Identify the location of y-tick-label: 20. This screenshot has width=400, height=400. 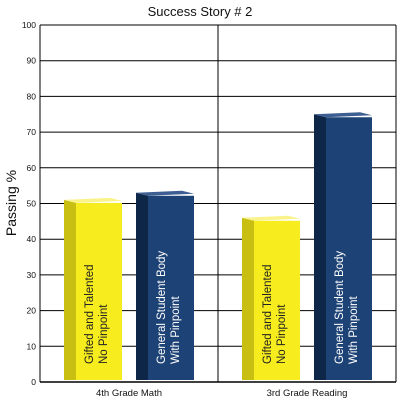
(32, 311).